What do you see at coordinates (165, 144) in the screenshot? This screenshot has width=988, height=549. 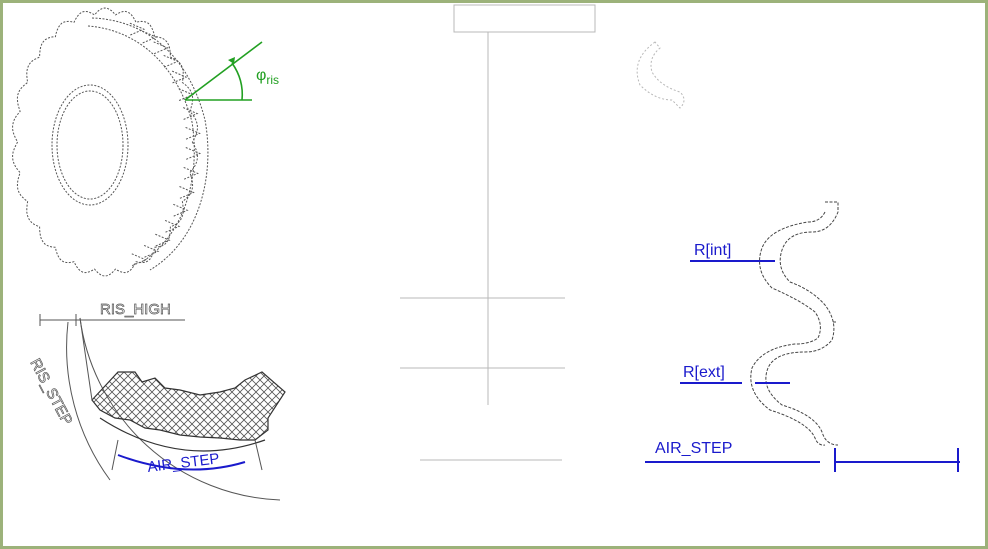 I see `tread-chevrons` at bounding box center [165, 144].